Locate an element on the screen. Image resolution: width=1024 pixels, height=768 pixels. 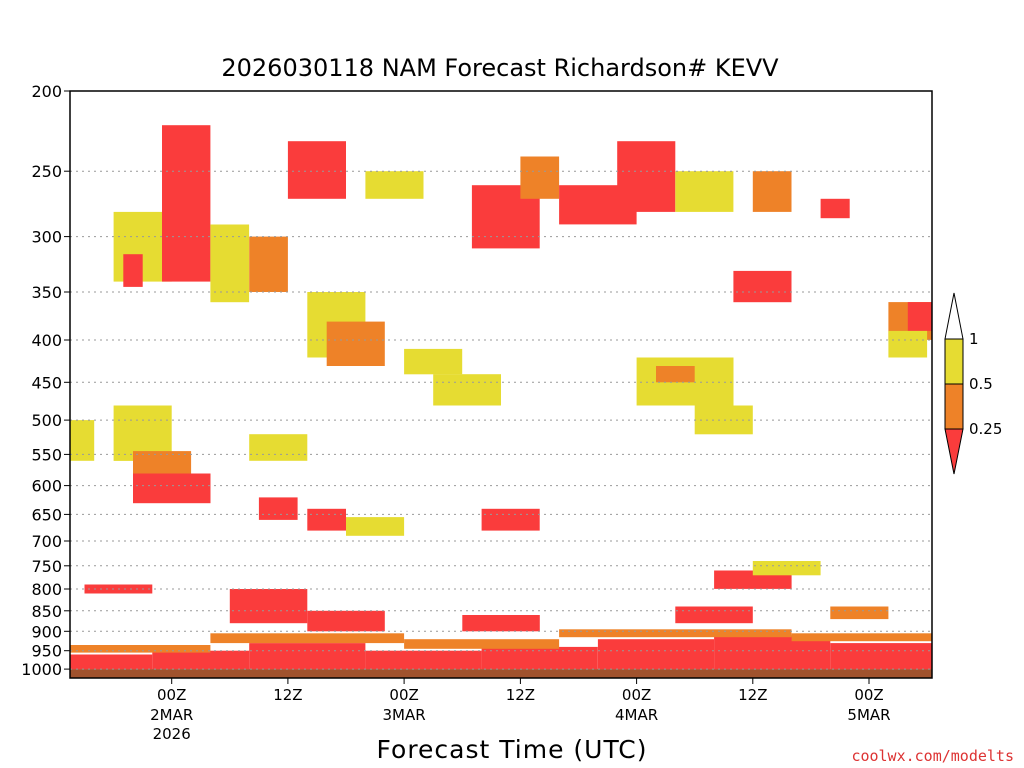
y-tick-label-950: 950 is located at coordinates (46, 651).